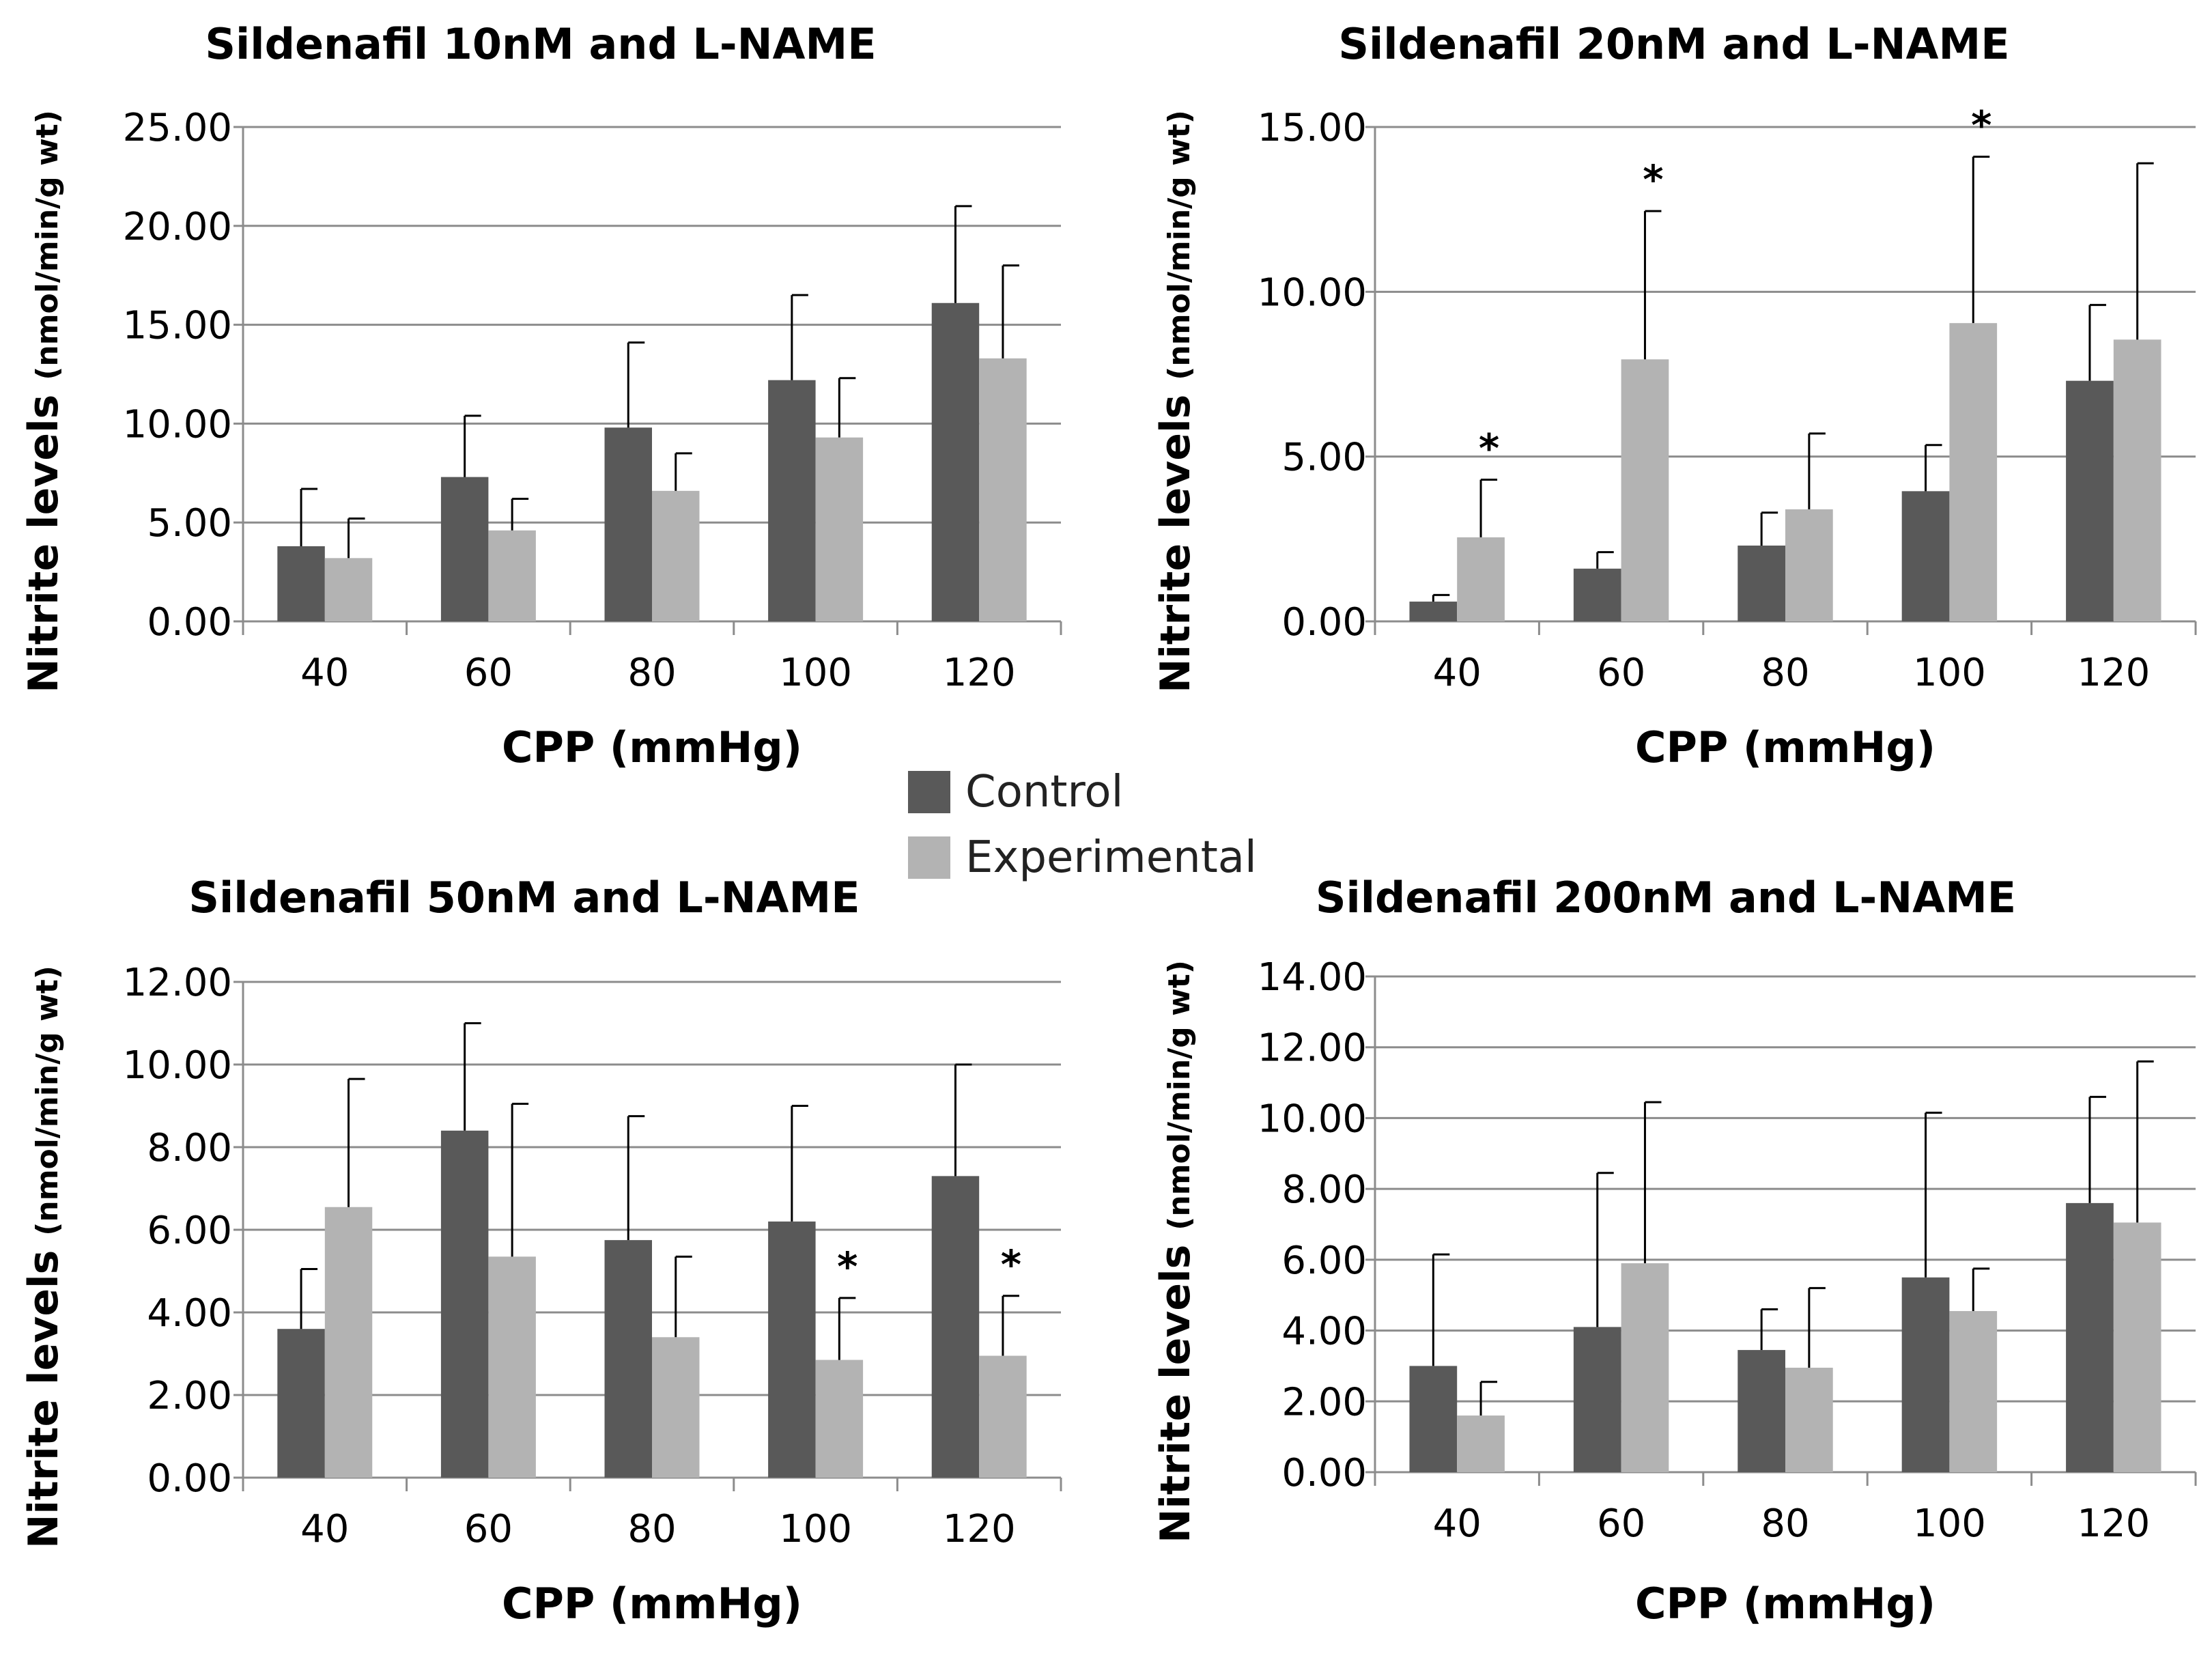  Describe the element at coordinates (177, 227) in the screenshot. I see `y-tick-label: 20.00` at that location.